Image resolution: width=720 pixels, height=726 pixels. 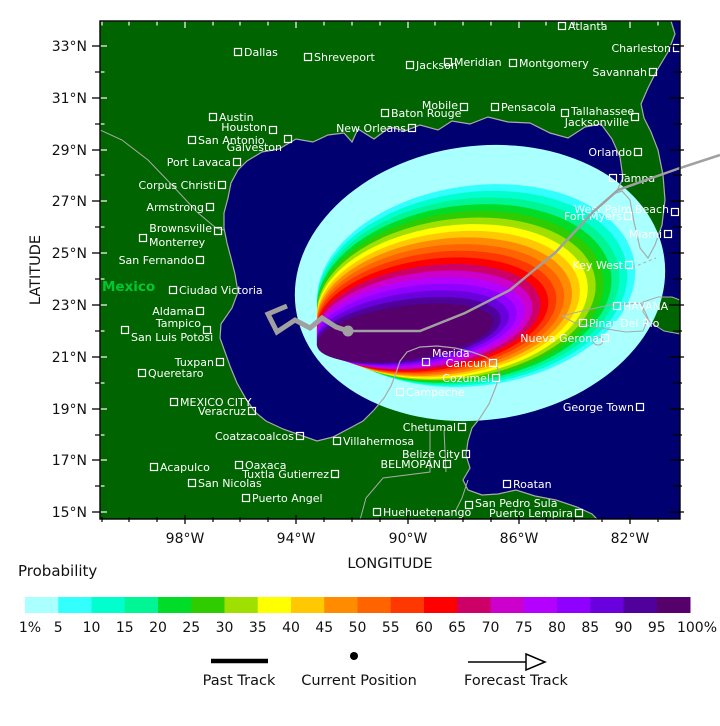 I want to click on lat-tick-label: 15°N, so click(x=69, y=513).